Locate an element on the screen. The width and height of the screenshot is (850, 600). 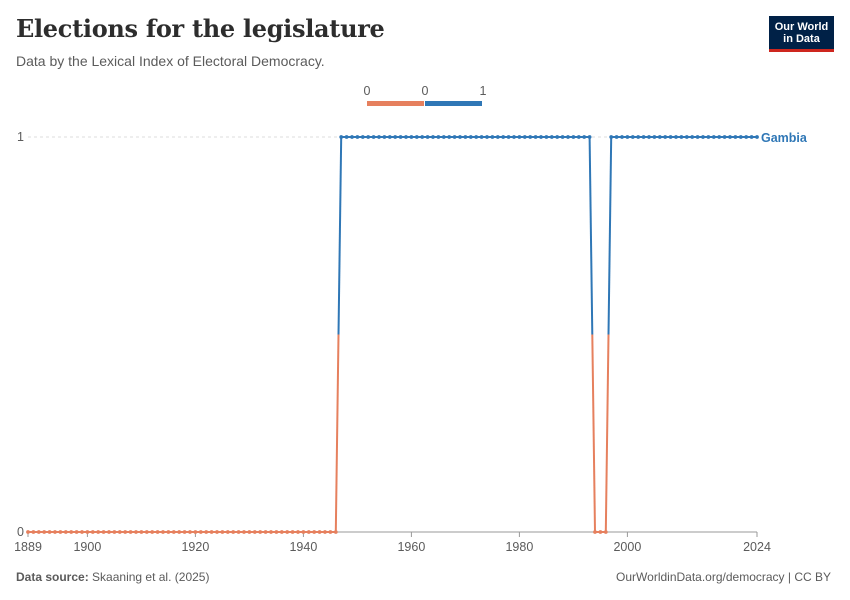
color-legend: 0 0 1 is located at coordinates (425, 95).